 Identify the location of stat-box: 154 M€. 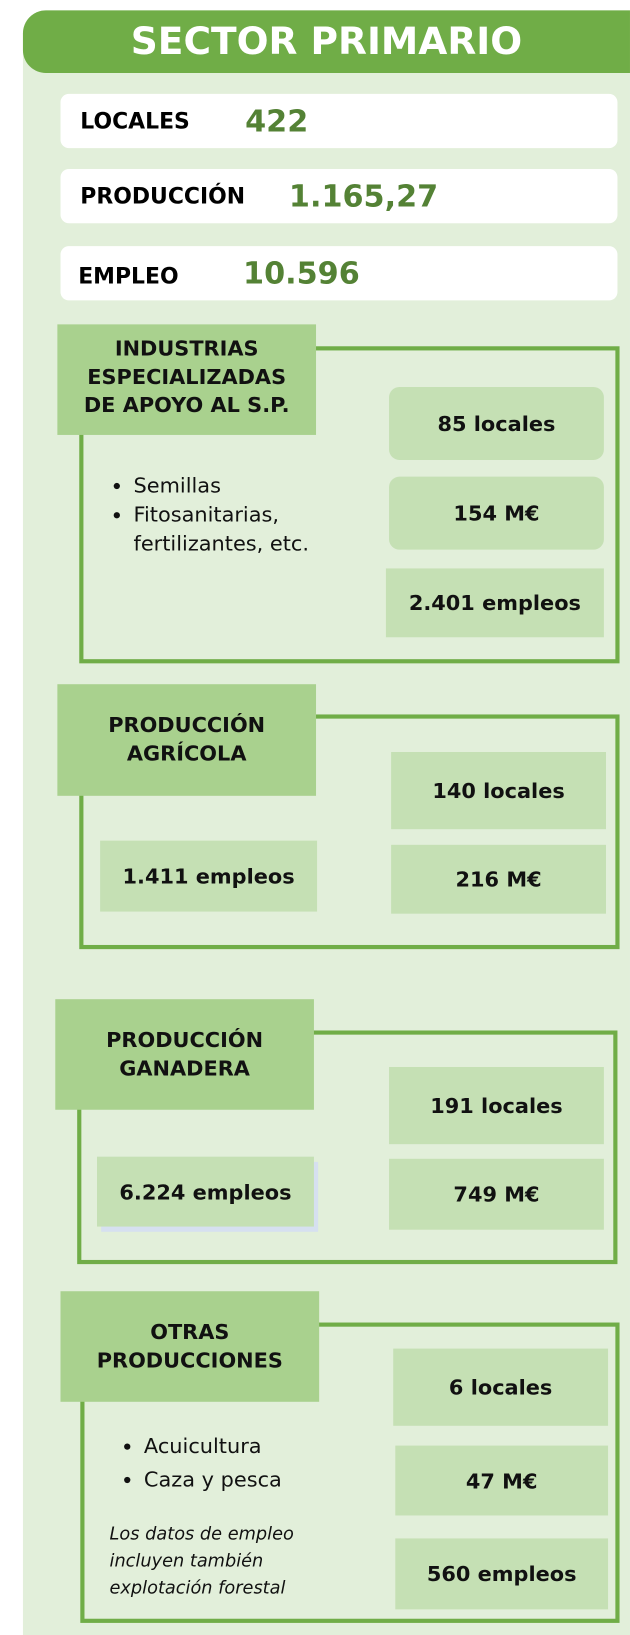
(496, 513).